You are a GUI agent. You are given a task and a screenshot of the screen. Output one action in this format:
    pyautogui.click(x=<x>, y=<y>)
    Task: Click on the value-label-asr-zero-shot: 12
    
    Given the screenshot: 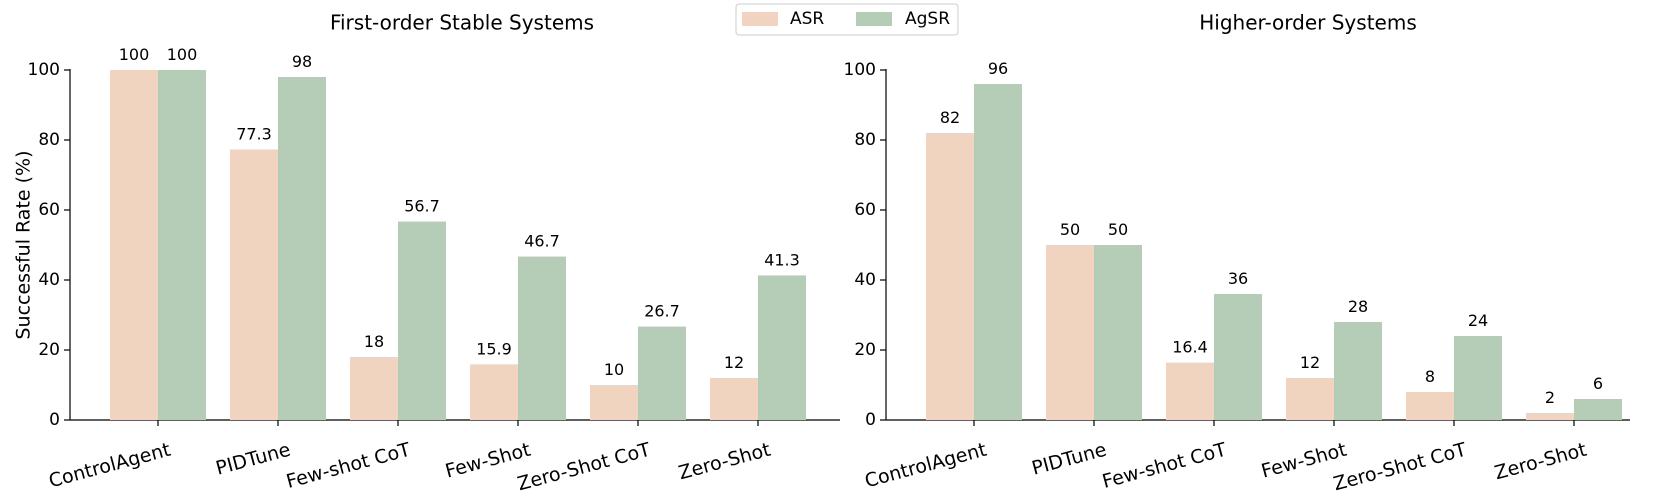 What is the action you would take?
    pyautogui.click(x=734, y=362)
    